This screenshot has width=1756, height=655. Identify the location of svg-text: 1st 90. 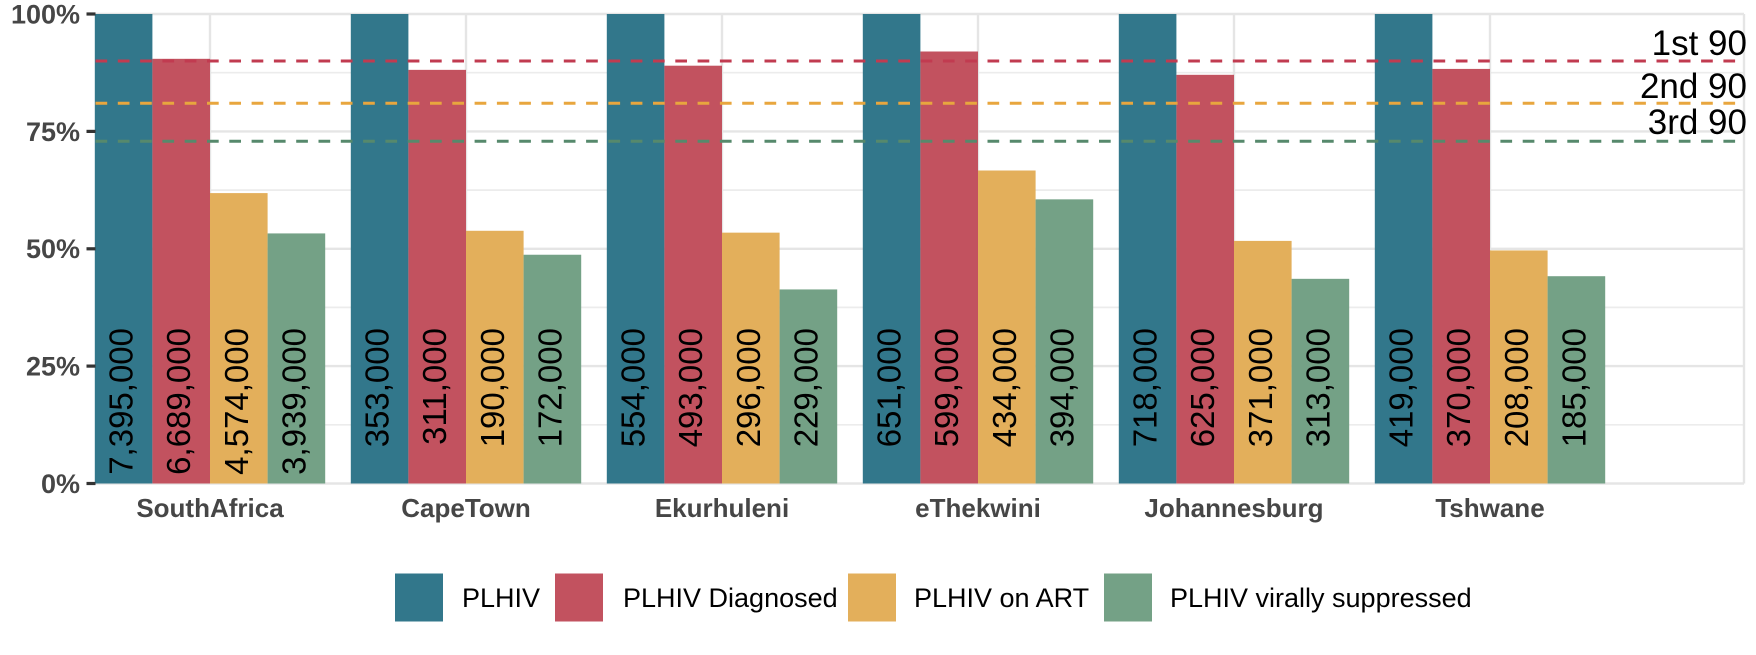
(1699, 43).